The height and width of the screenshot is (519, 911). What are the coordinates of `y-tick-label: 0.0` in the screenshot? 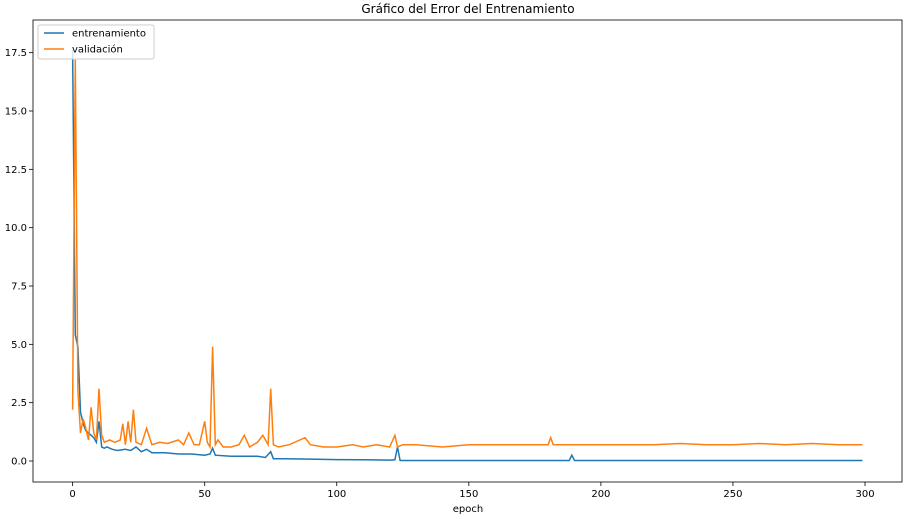 It's located at (19, 462).